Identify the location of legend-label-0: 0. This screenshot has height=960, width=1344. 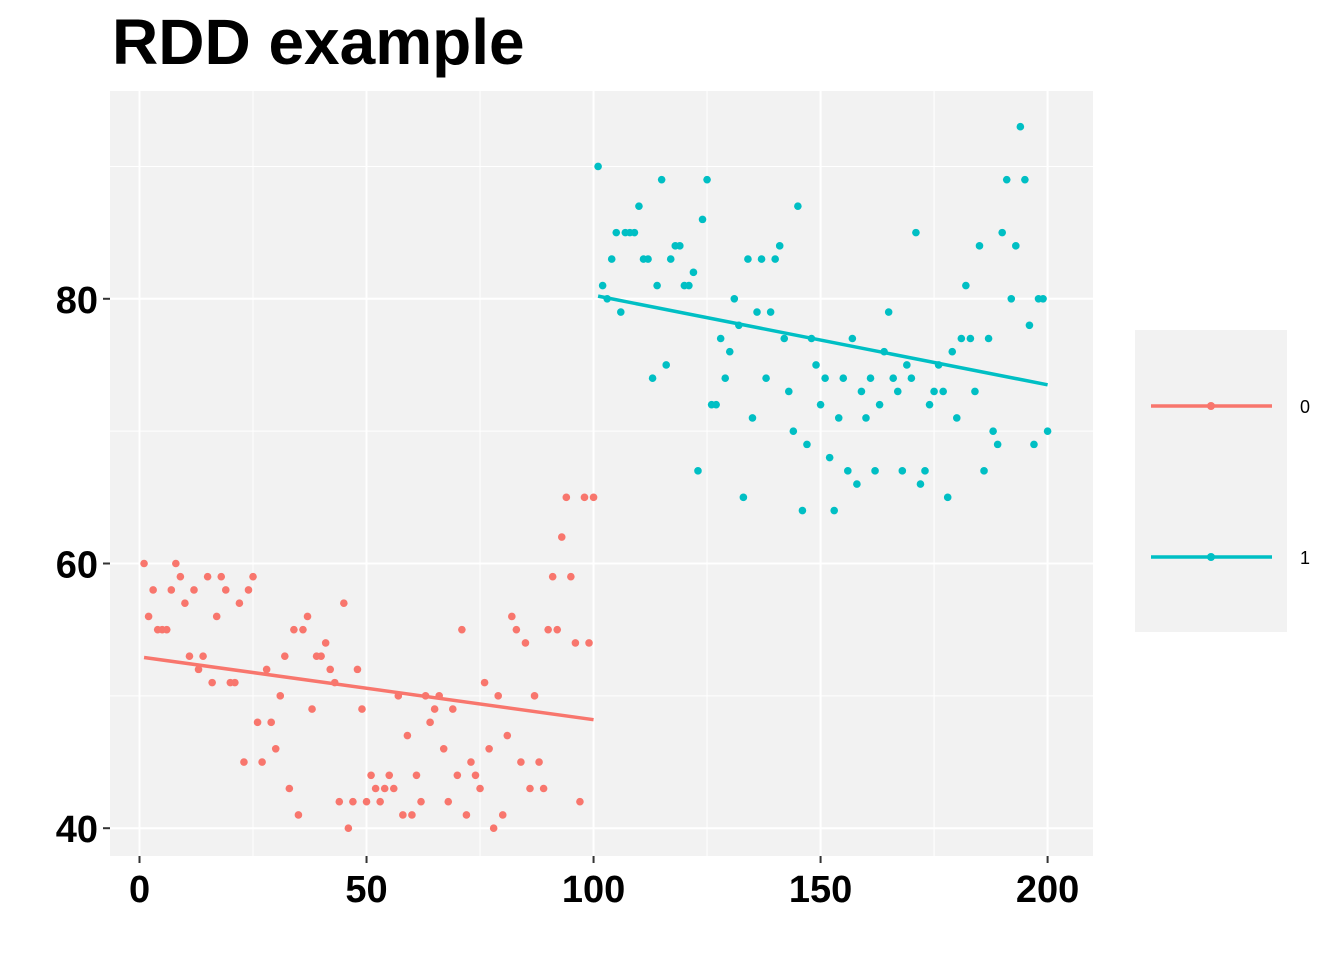
(1305, 407).